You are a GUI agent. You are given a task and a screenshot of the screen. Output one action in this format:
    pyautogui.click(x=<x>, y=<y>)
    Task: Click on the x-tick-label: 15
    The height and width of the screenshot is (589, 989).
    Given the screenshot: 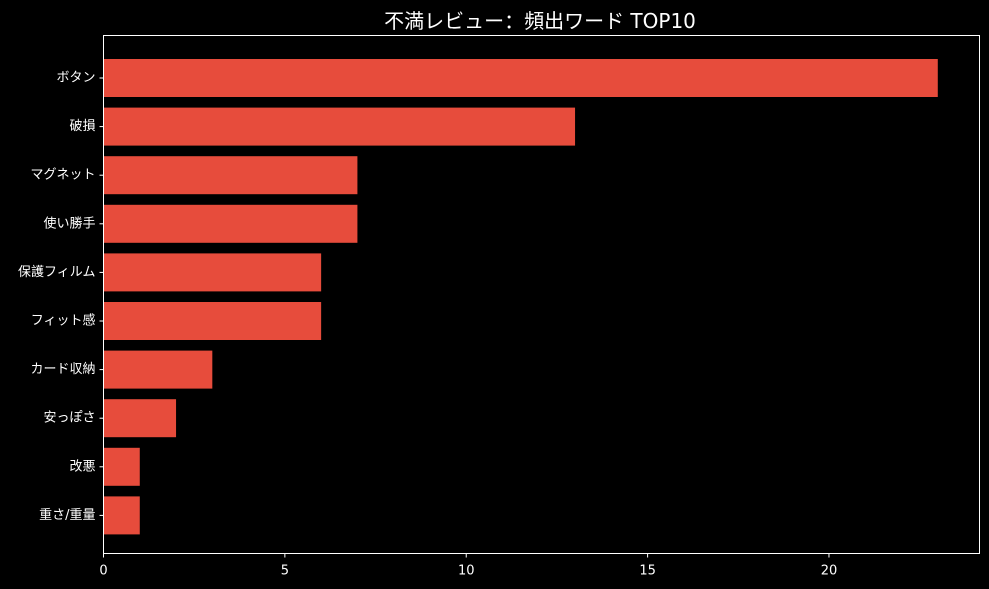 What is the action you would take?
    pyautogui.click(x=647, y=571)
    